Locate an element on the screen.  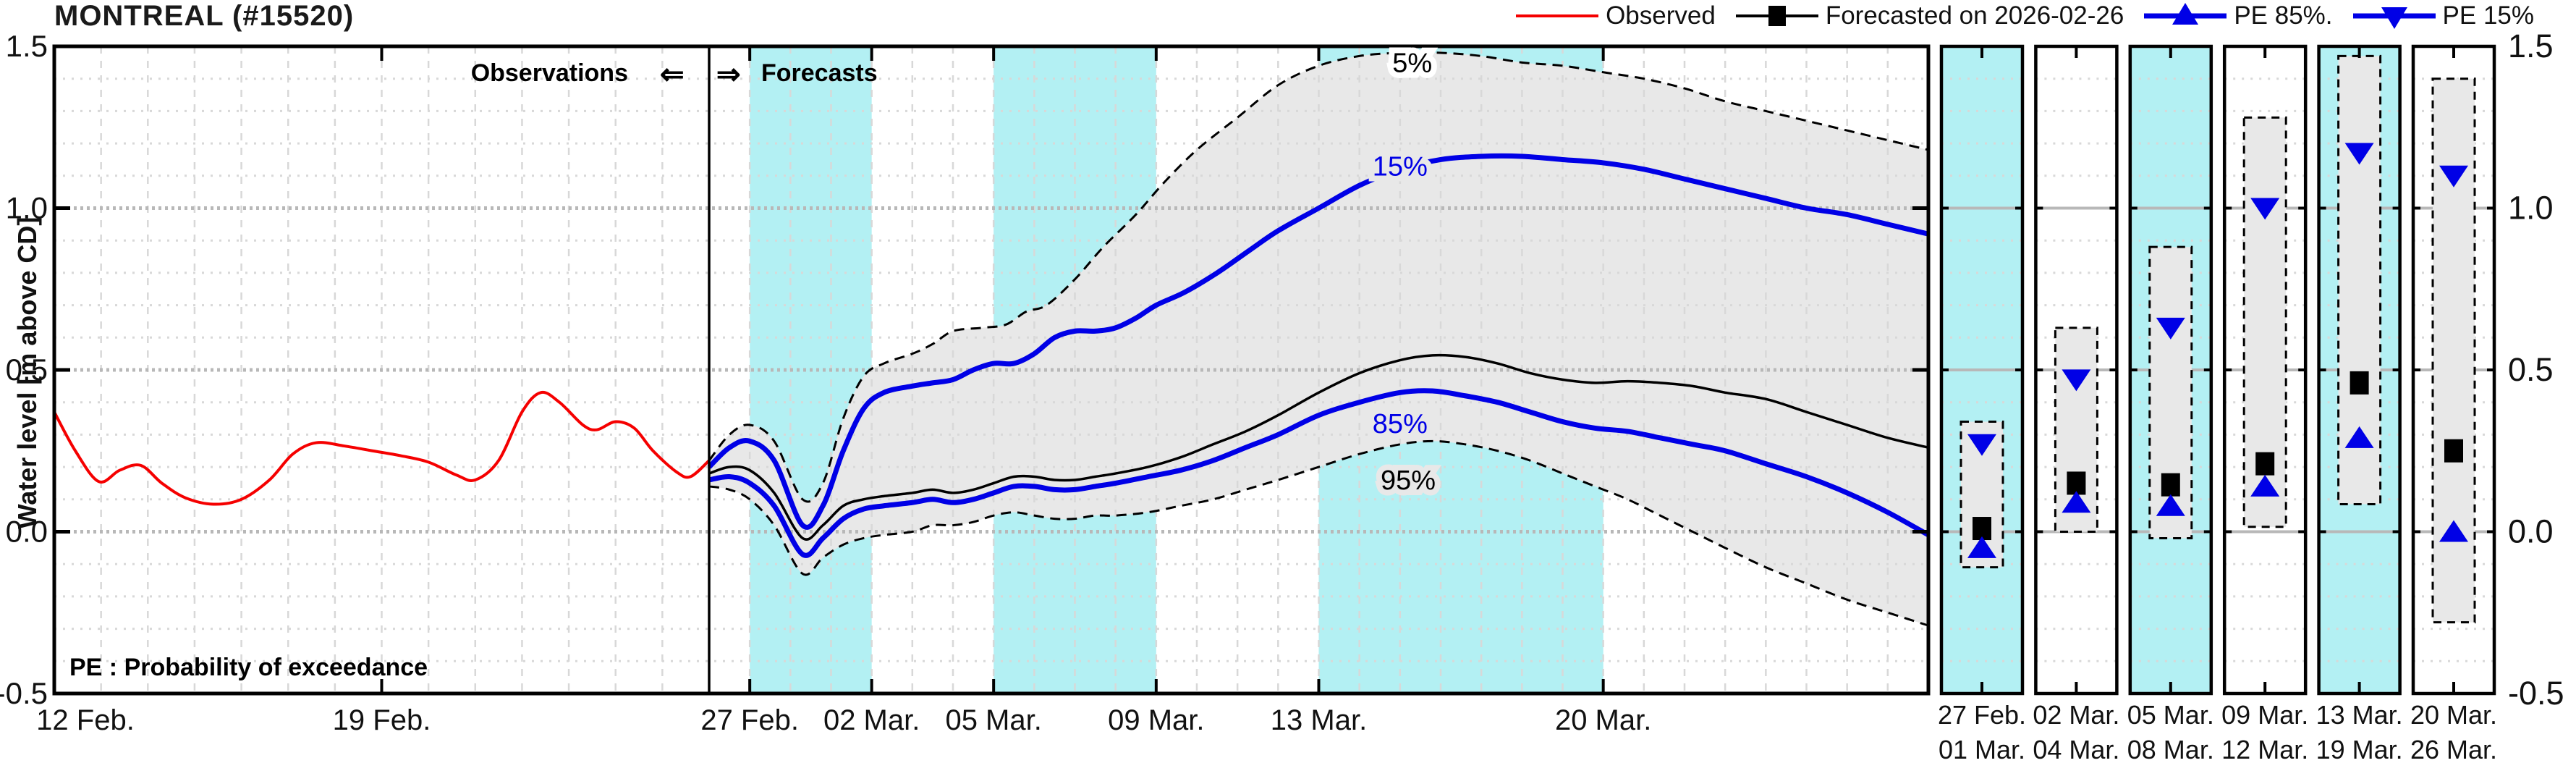
legend-item-label: Forecasted on 2026-02-26 is located at coordinates (1975, 15).